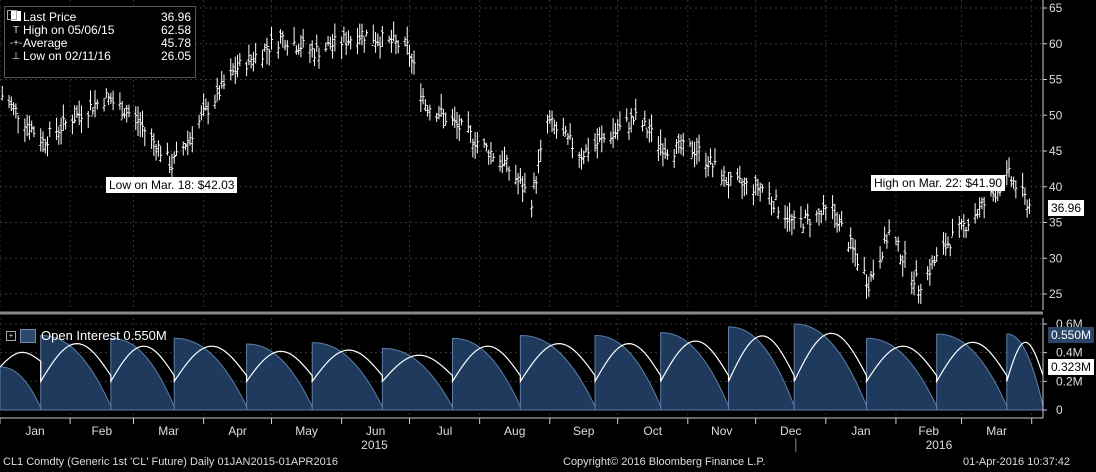 The image size is (1096, 472). What do you see at coordinates (172, 185) in the screenshot?
I see `annotation-low: Low on Mar. 18: $42.03` at bounding box center [172, 185].